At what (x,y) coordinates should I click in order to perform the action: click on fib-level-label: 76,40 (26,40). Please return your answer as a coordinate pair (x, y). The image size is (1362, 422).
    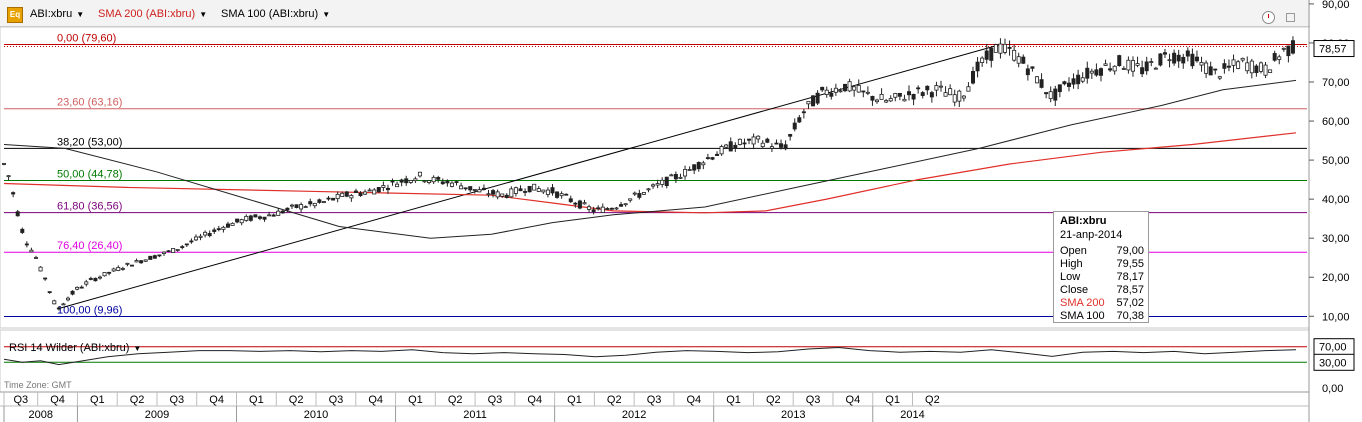
    Looking at the image, I should click on (89, 246).